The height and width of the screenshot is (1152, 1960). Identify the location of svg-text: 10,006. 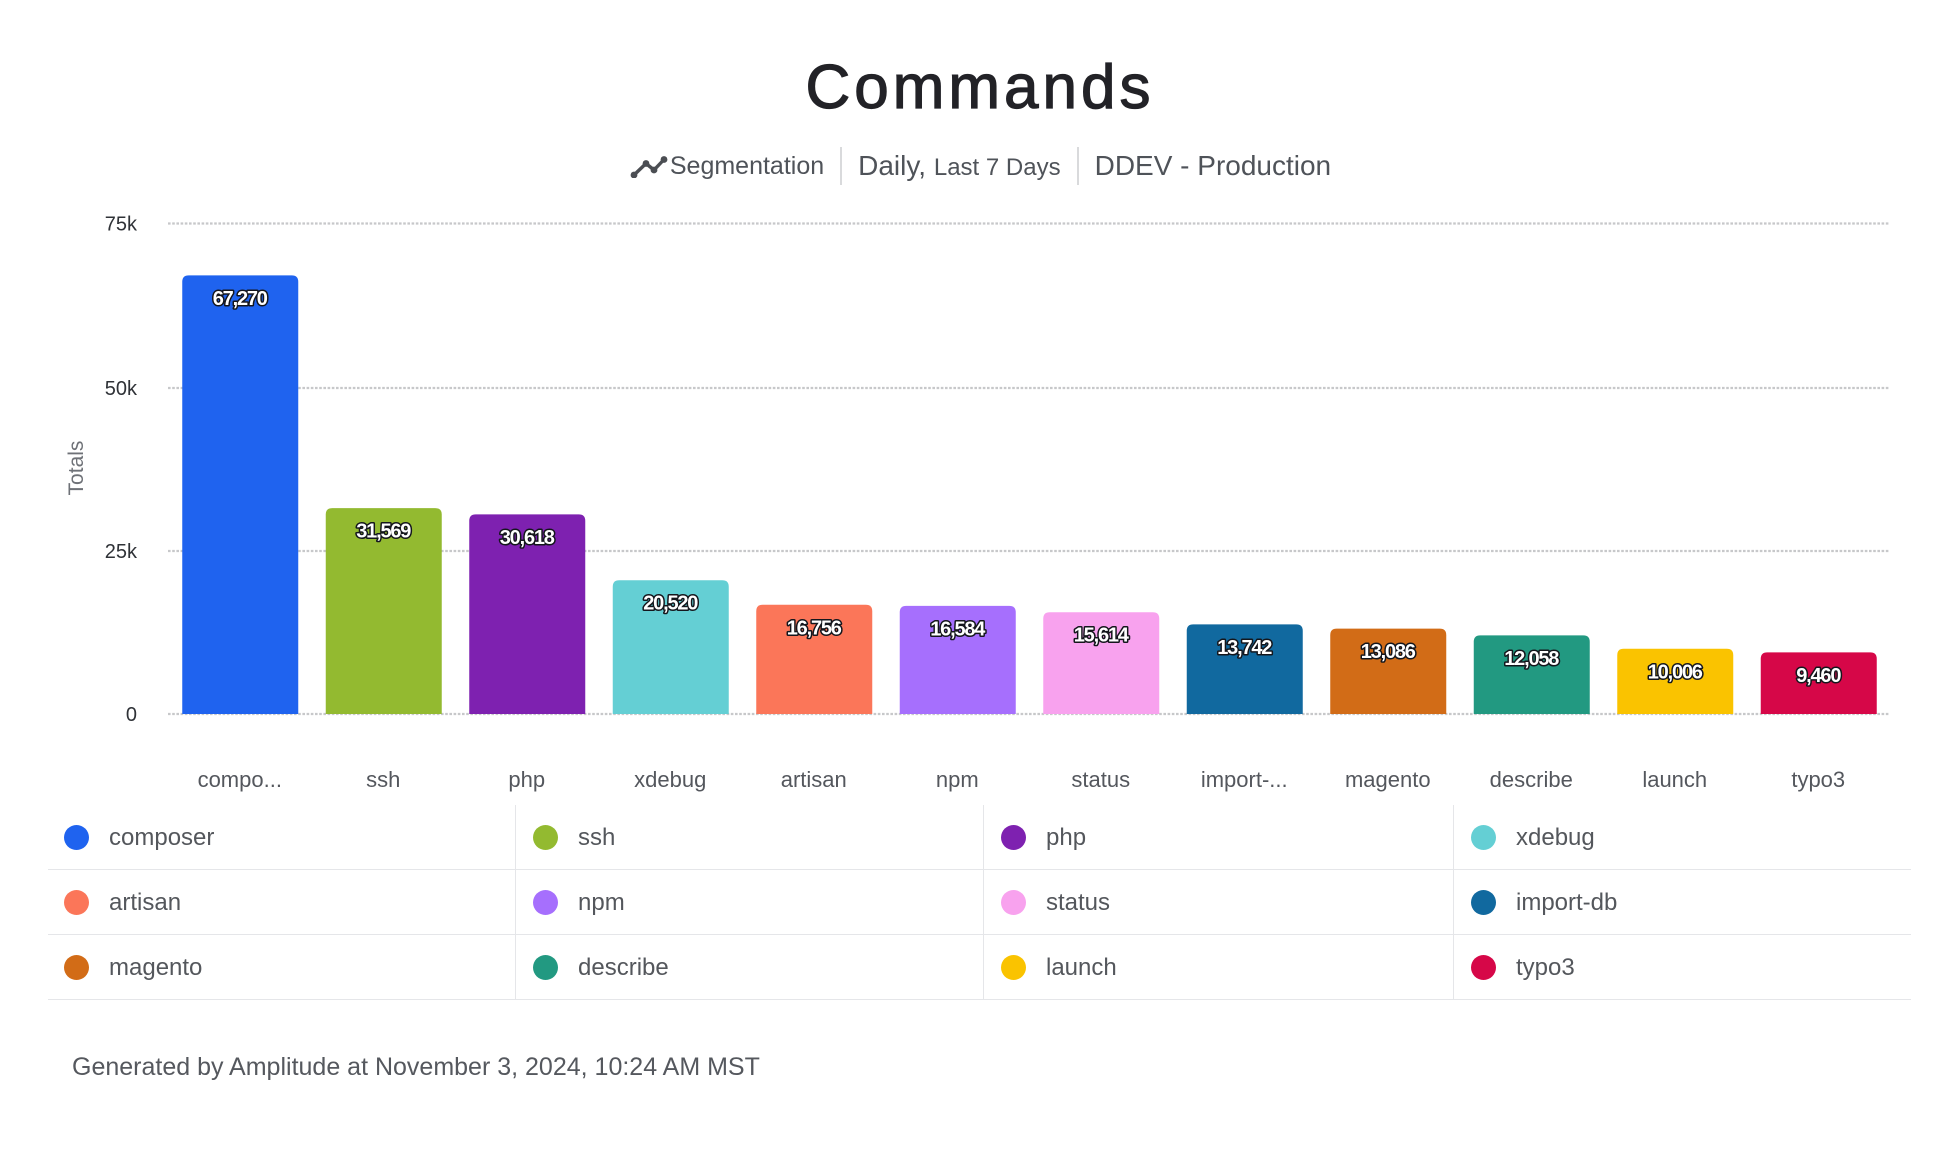
(1675, 672).